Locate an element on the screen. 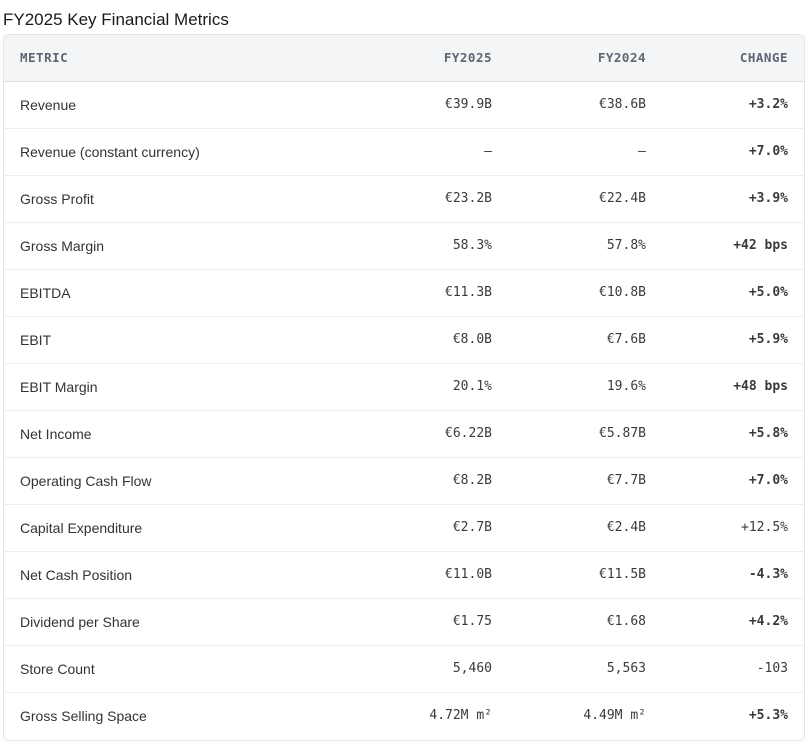 Image resolution: width=808 pixels, height=745 pixels. metric-cell: Capital Expenditure is located at coordinates (171, 528).